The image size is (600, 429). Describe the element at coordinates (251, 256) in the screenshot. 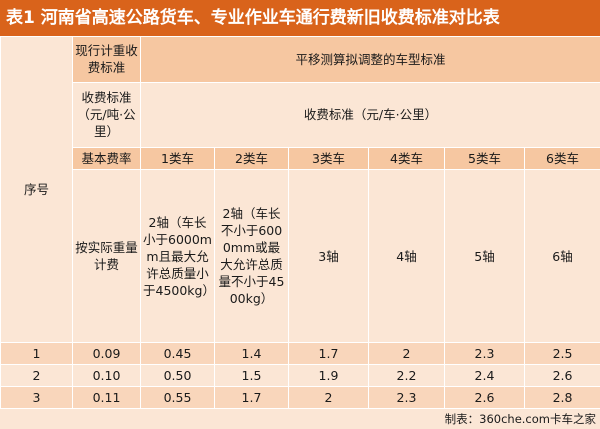

I see `class-2-desc: 2轴（车长不小于6000mm或最大允许总质量不小于4500kg）` at that location.